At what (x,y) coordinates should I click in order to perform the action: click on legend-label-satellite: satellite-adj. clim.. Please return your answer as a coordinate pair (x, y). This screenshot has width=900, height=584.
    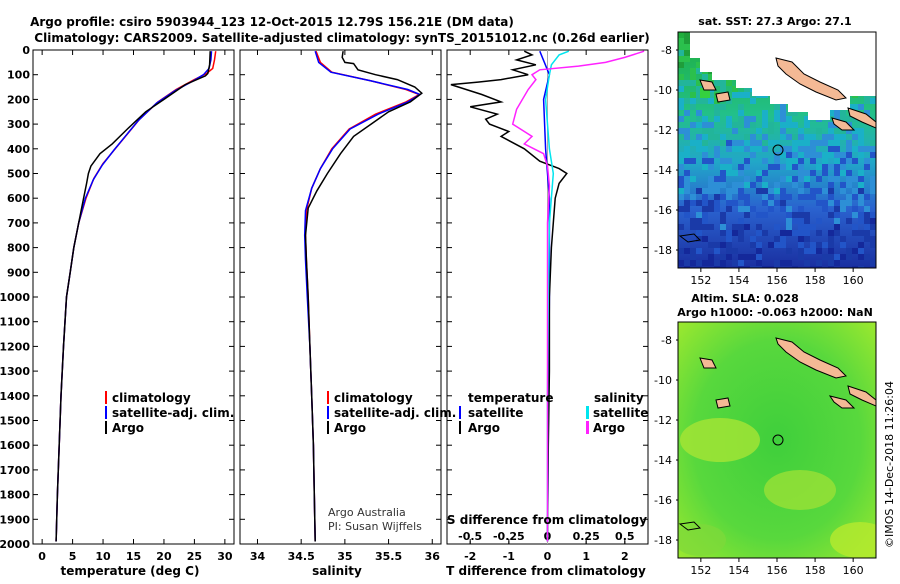
    Looking at the image, I should click on (395, 413).